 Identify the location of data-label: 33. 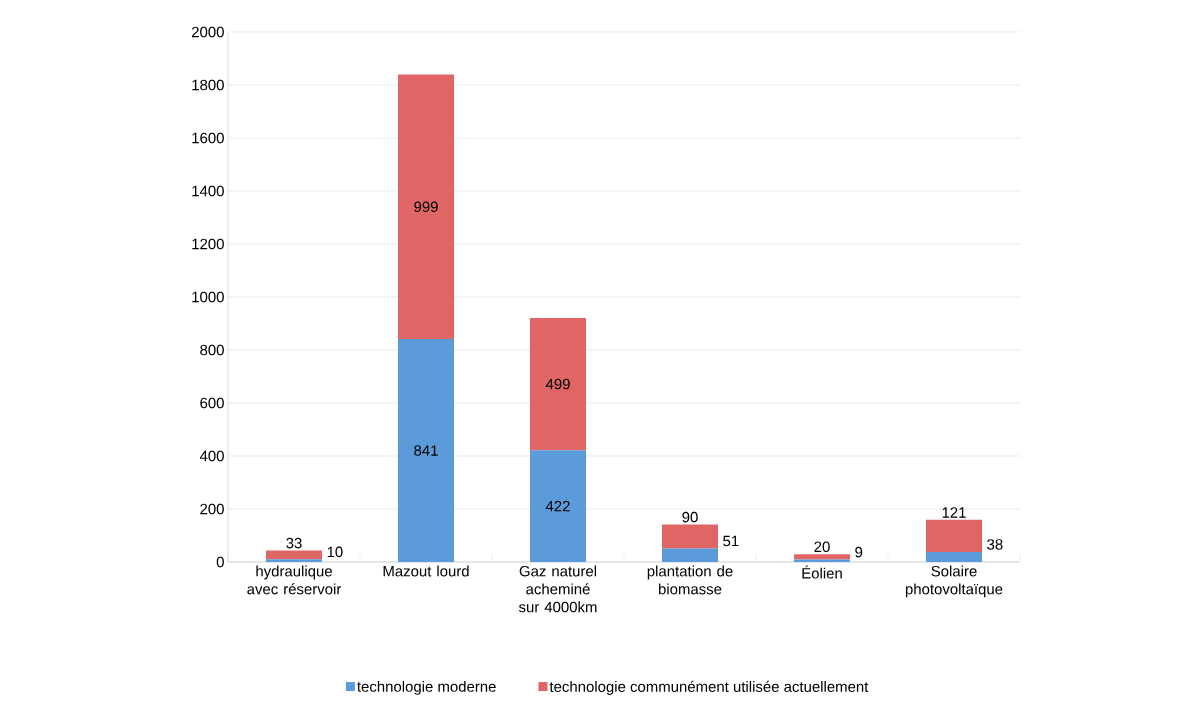
(294, 543).